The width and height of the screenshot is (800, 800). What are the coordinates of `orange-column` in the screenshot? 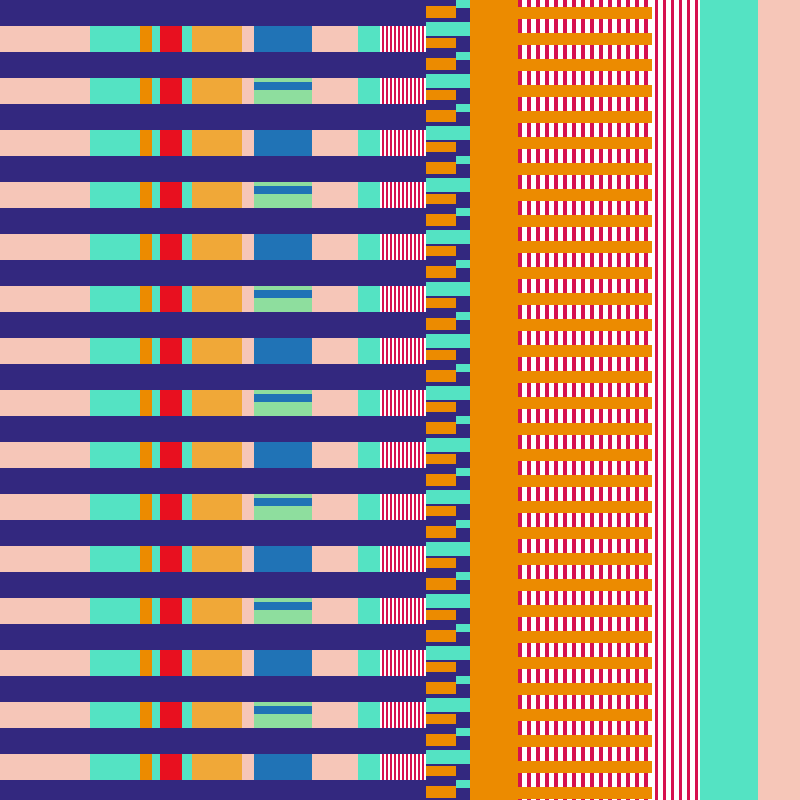 It's located at (494, 400).